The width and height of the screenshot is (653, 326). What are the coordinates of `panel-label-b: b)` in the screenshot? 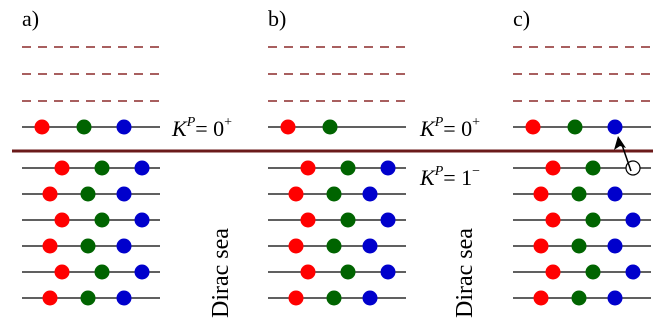 It's located at (277, 18).